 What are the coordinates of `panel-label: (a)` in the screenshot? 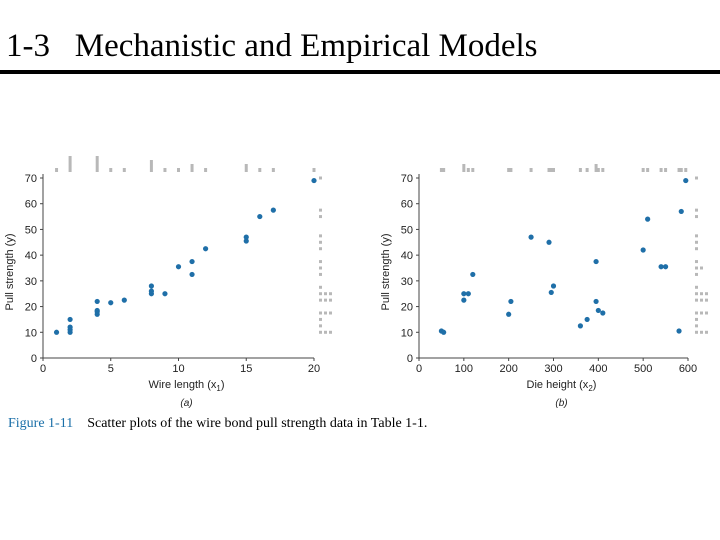 It's located at (186, 403).